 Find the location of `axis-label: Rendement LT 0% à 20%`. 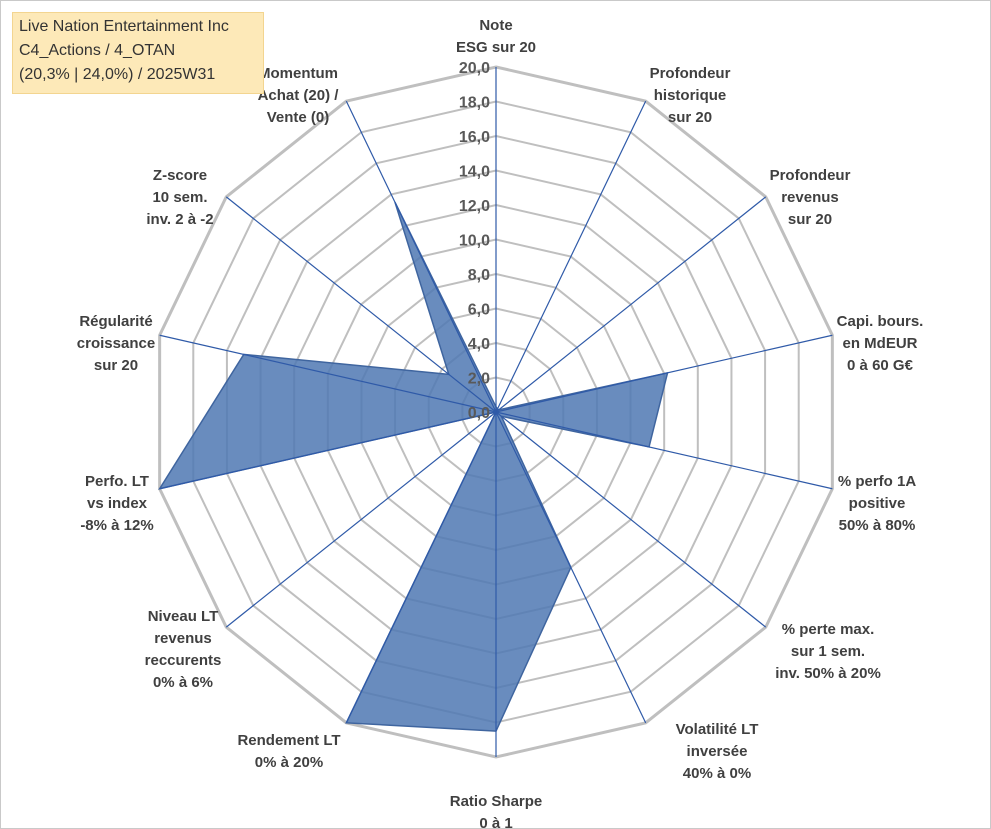

axis-label: Rendement LT 0% à 20% is located at coordinates (288, 751).